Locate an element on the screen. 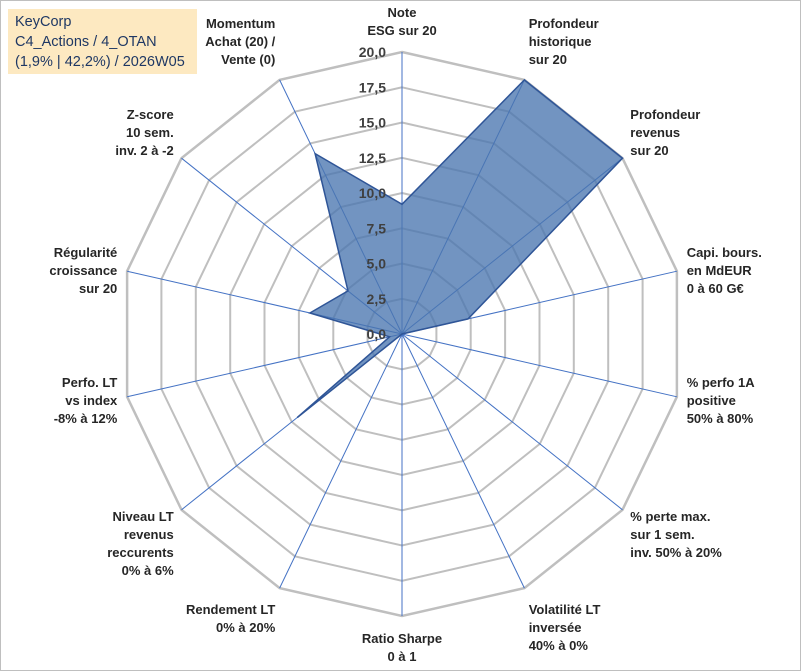 Image resolution: width=801 pixels, height=671 pixels. tick-label: 0,0 is located at coordinates (377, 334).